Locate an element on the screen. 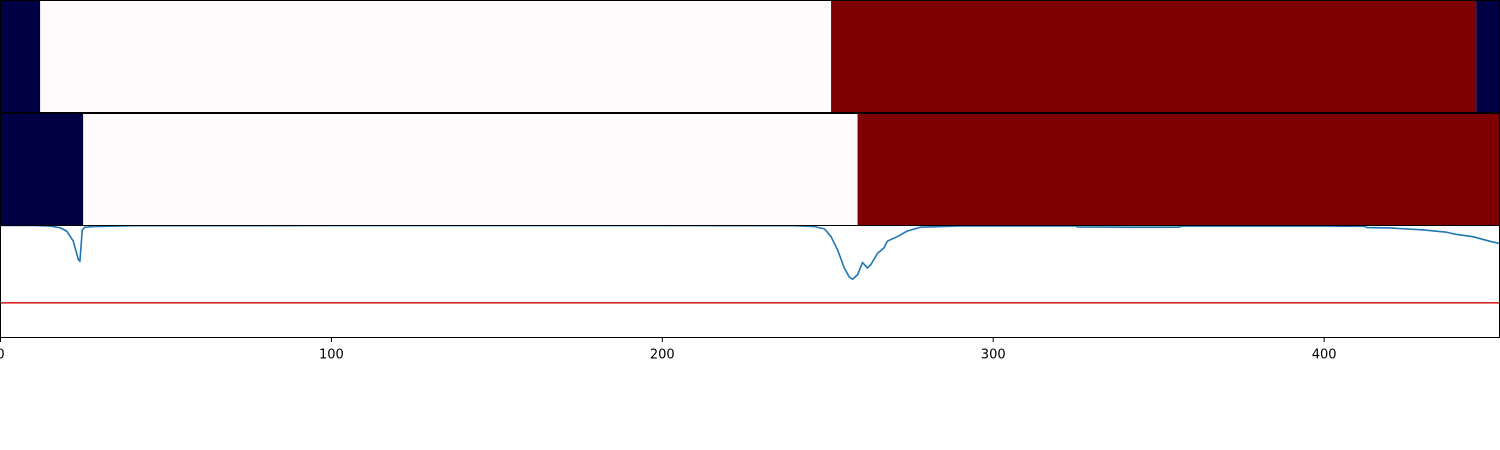 The height and width of the screenshot is (450, 1500). x-tick-label: 300 is located at coordinates (993, 355).